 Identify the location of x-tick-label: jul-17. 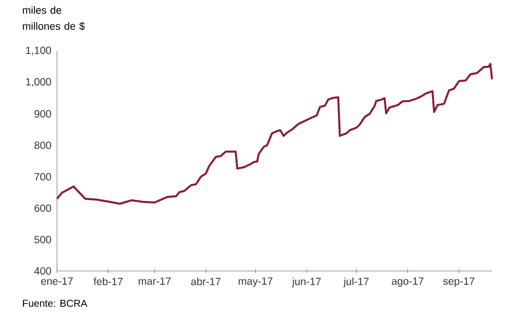
(356, 283).